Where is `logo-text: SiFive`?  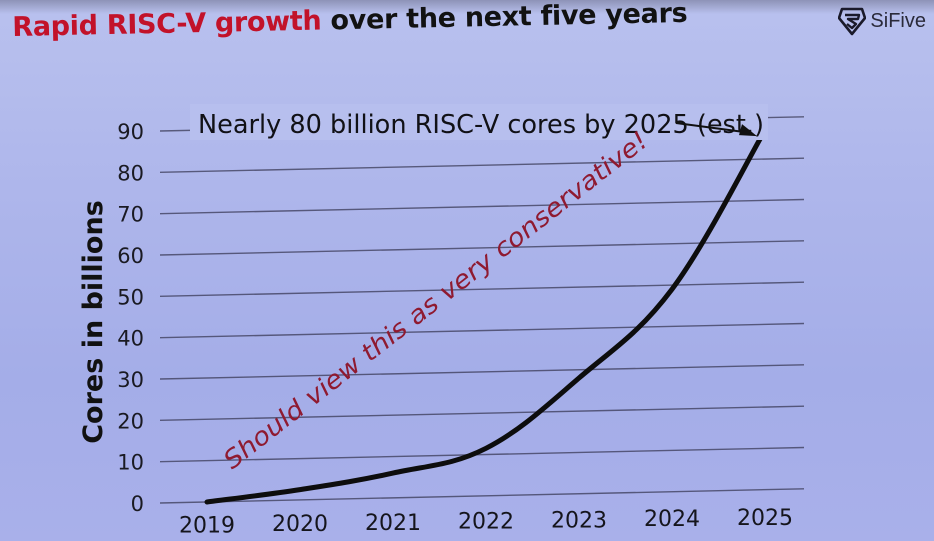 logo-text: SiFive is located at coordinates (898, 20).